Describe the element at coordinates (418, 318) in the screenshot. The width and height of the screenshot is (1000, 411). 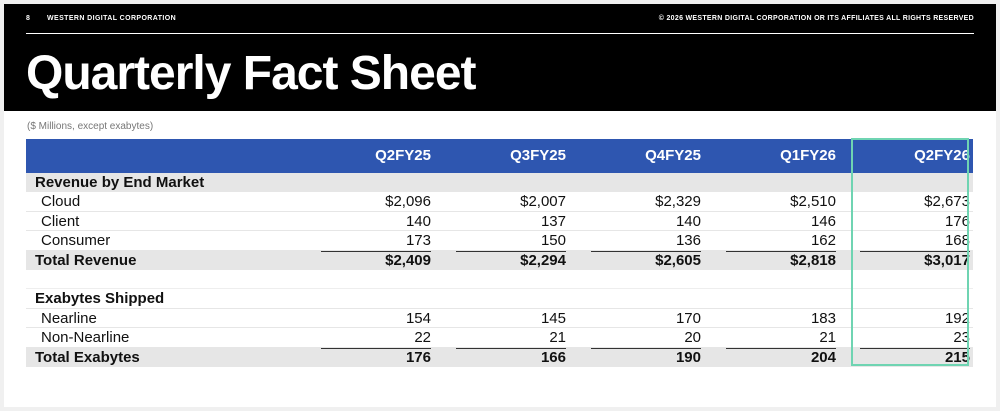
I see `table-cell: 154` at that location.